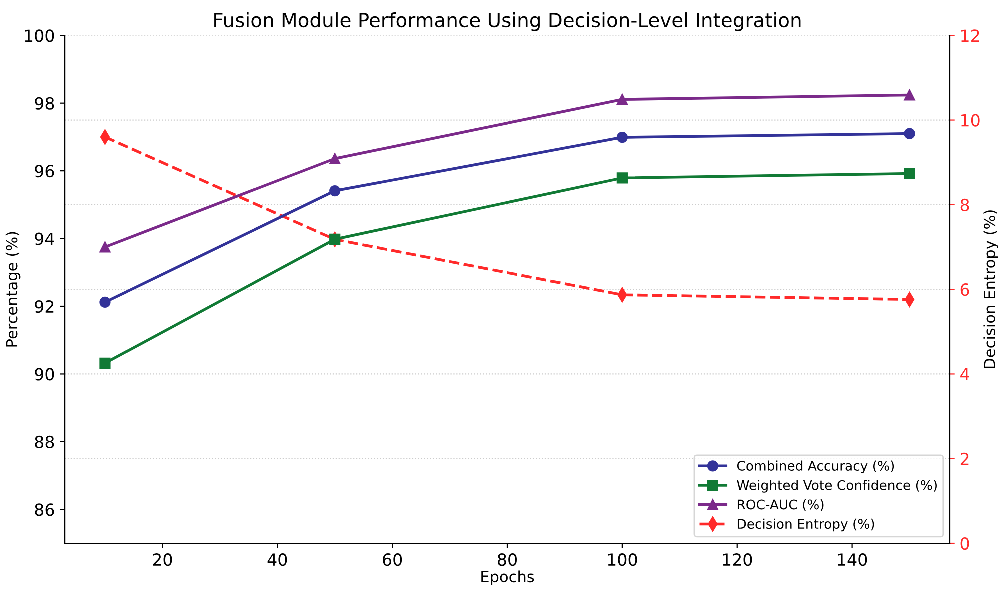  What do you see at coordinates (507, 22) in the screenshot?
I see `chart-title: Fusion Module Performance Using Decision-Level Integration` at bounding box center [507, 22].